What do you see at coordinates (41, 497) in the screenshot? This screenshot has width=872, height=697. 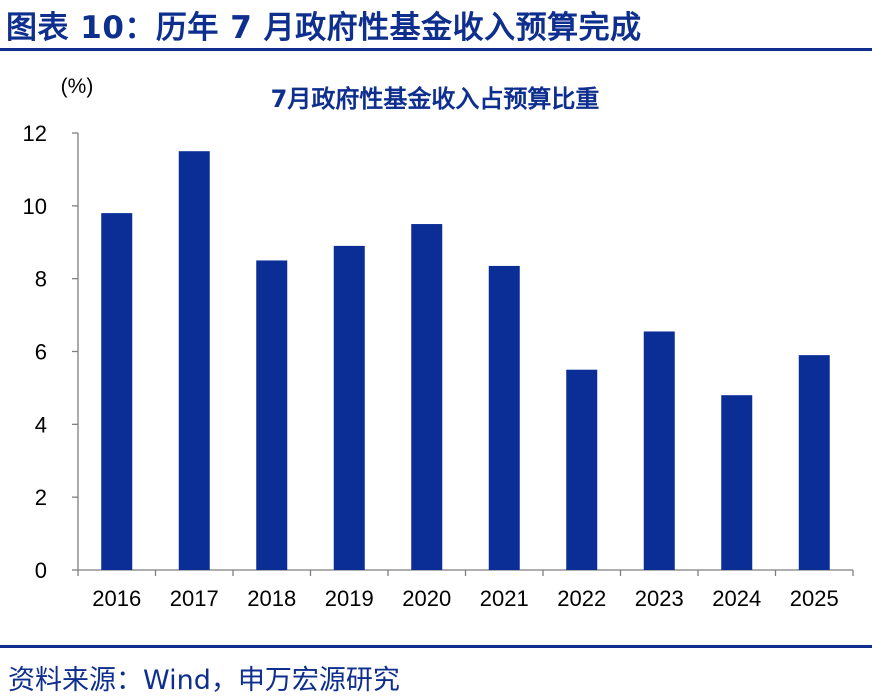 I see `y-tick-label: 2` at bounding box center [41, 497].